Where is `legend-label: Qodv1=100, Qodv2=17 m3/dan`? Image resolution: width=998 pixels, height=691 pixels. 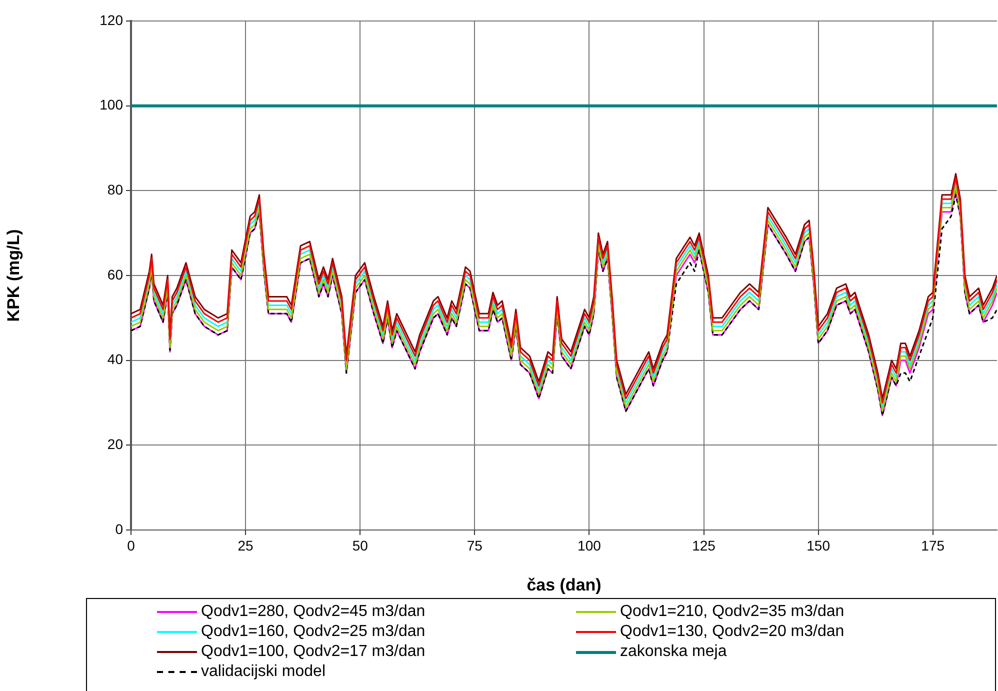
legend-label: Qodv1=100, Qodv2=17 m3/dan is located at coordinates (313, 652).